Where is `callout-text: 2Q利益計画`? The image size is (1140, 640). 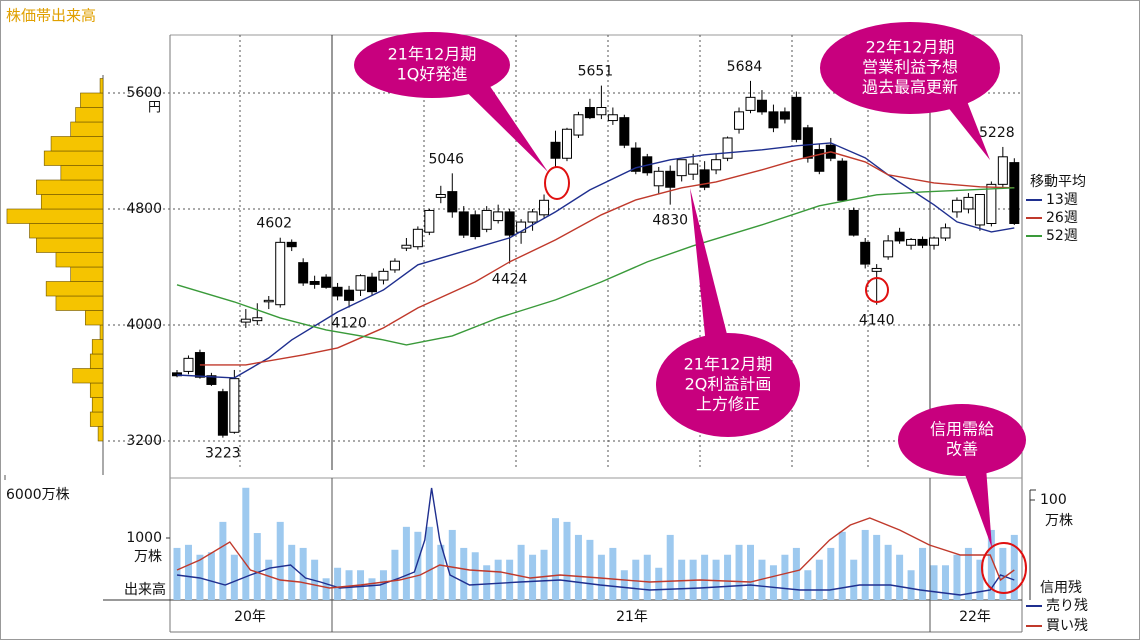
callout-text: 2Q利益計画 is located at coordinates (728, 384).